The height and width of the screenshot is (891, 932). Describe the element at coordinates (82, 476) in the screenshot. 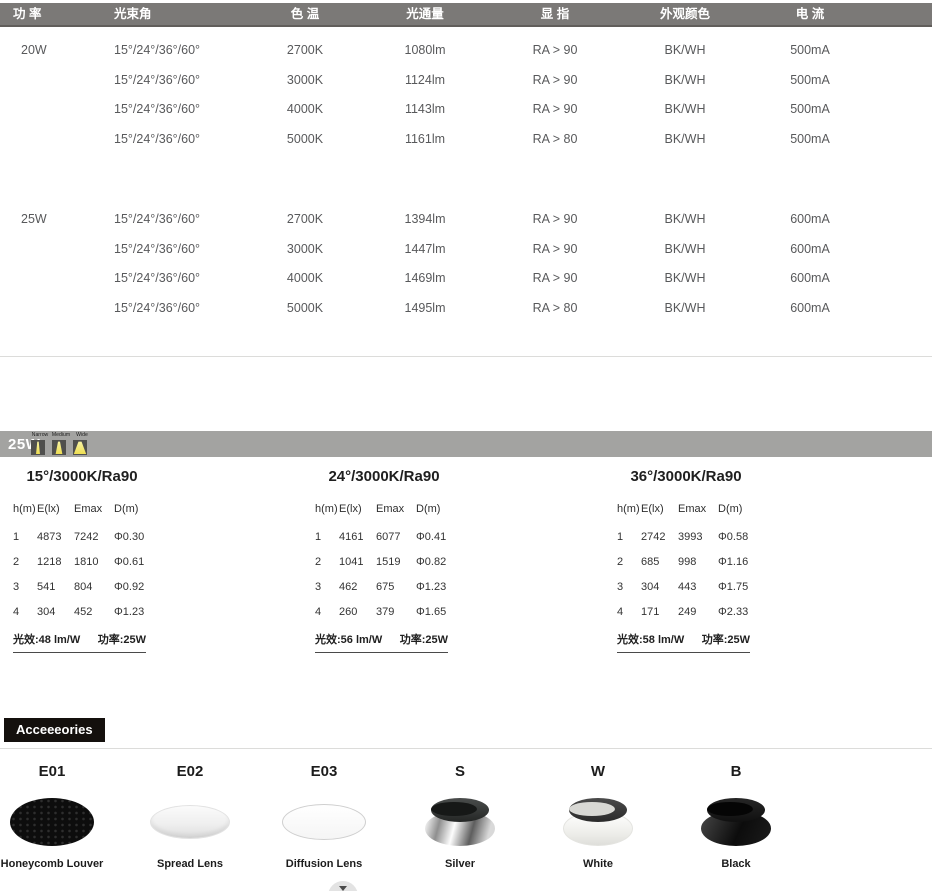

I see `photometric-table-title: 15°/3000K/Ra90` at that location.